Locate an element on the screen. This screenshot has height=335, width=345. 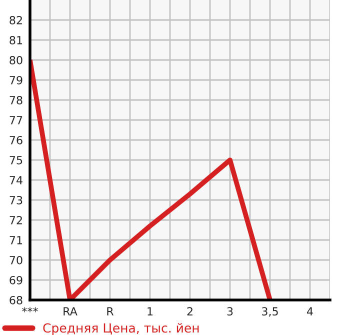
y-tick-label: 82 is located at coordinates (16, 20).